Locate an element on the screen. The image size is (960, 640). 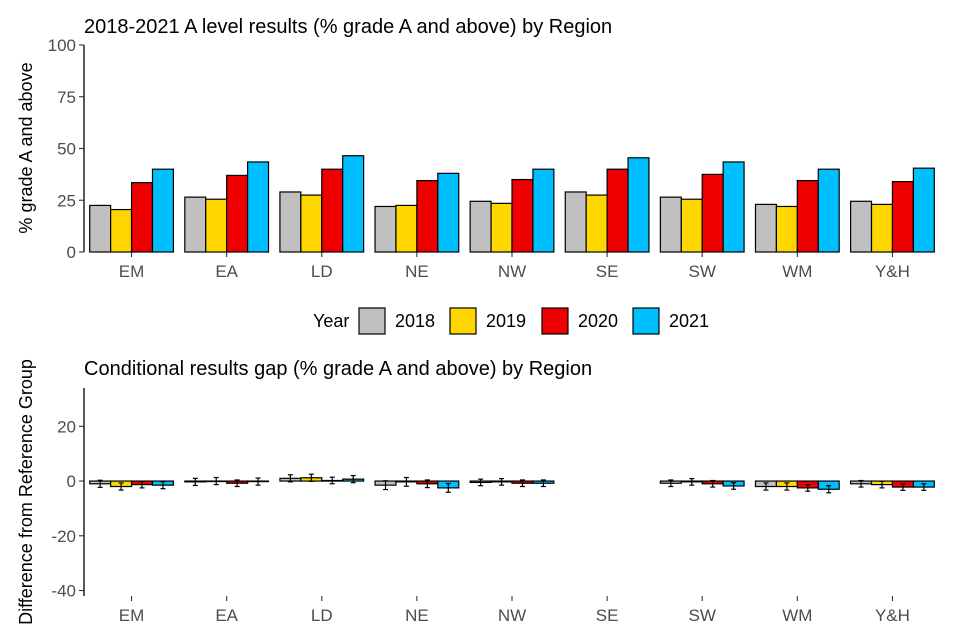
bar-se-2019 is located at coordinates (596, 223).